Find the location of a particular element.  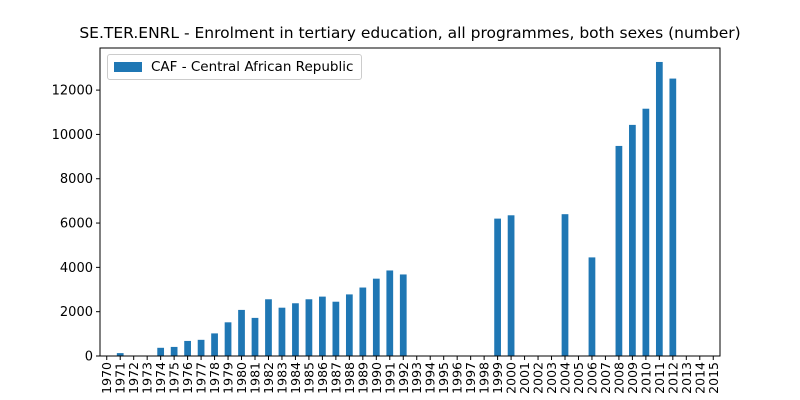

bar-1974 is located at coordinates (161, 351).